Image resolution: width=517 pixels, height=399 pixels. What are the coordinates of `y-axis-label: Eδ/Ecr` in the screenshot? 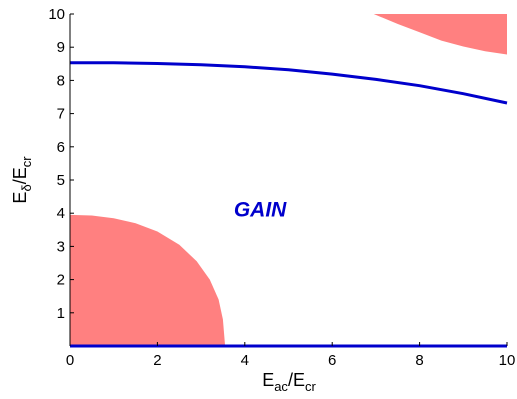 It's located at (22, 180).